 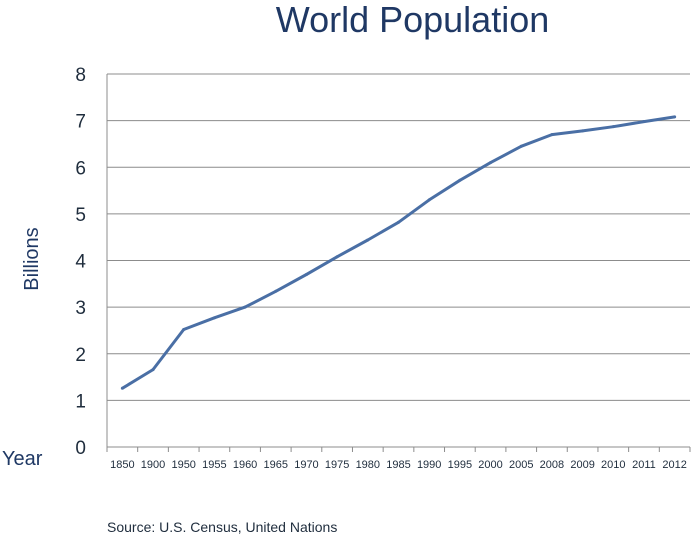 What do you see at coordinates (490, 465) in the screenshot?
I see `x-tick-label: 2000` at bounding box center [490, 465].